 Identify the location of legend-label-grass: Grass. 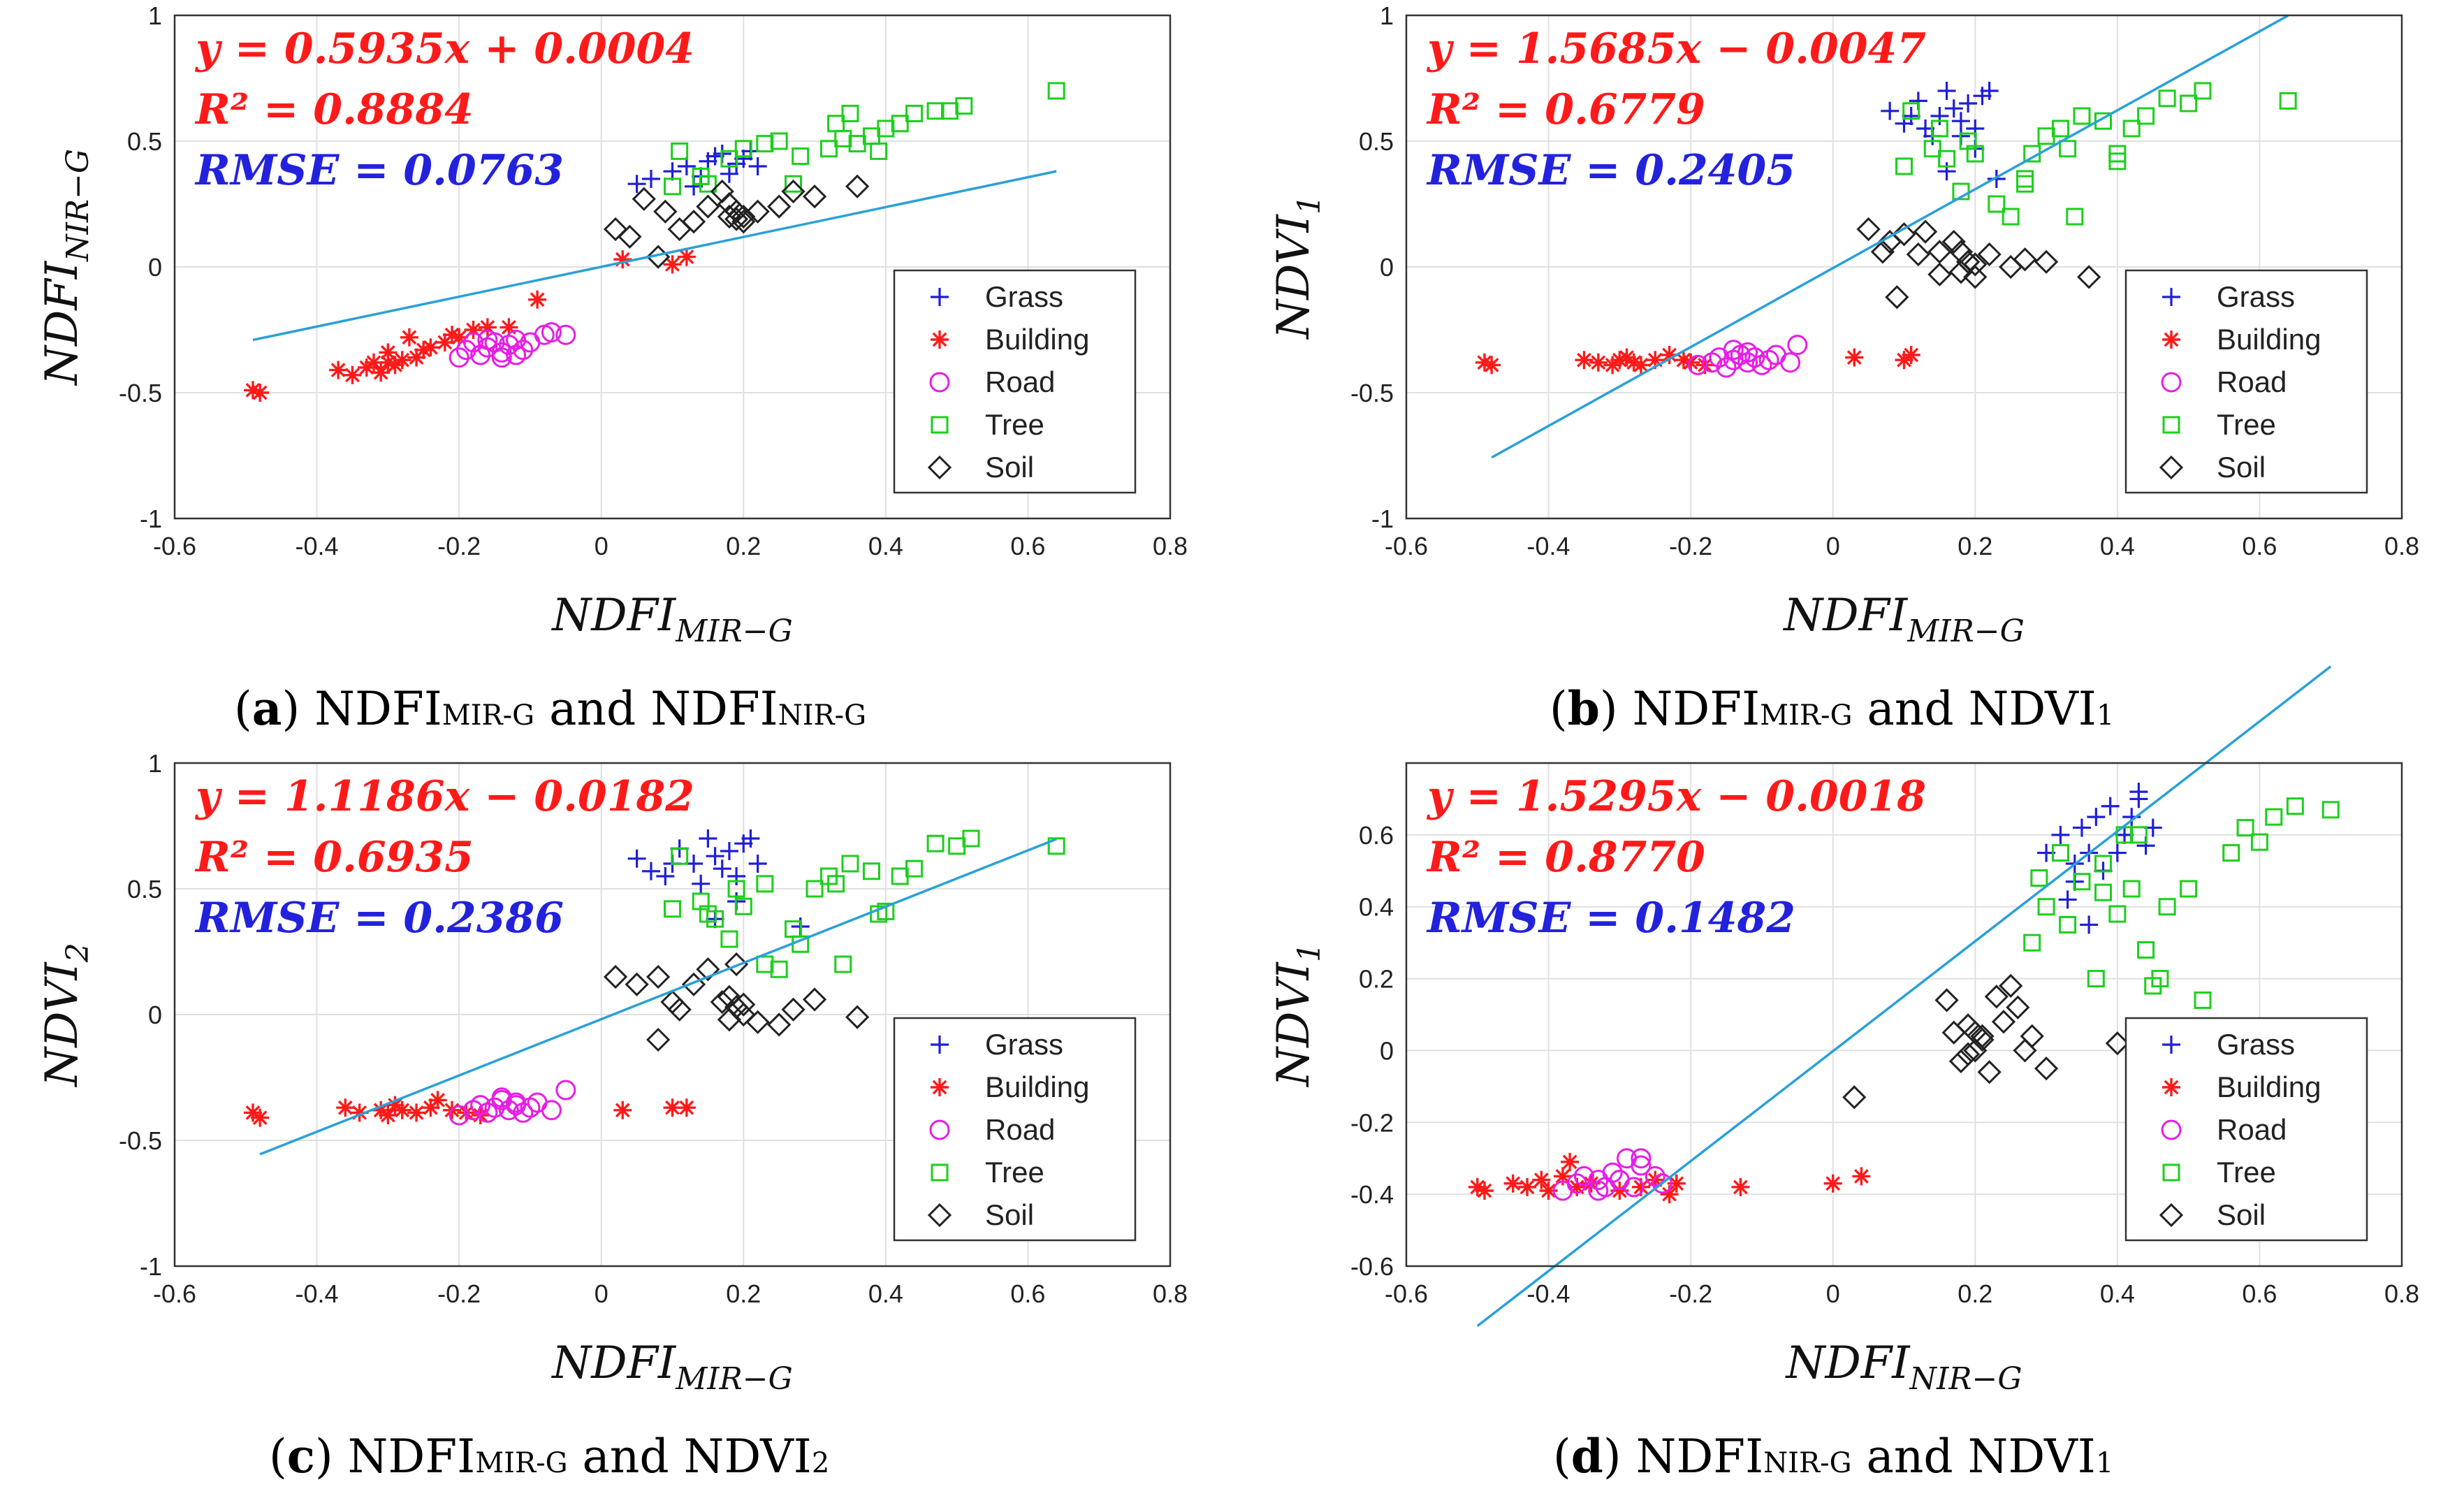
(2256, 1044).